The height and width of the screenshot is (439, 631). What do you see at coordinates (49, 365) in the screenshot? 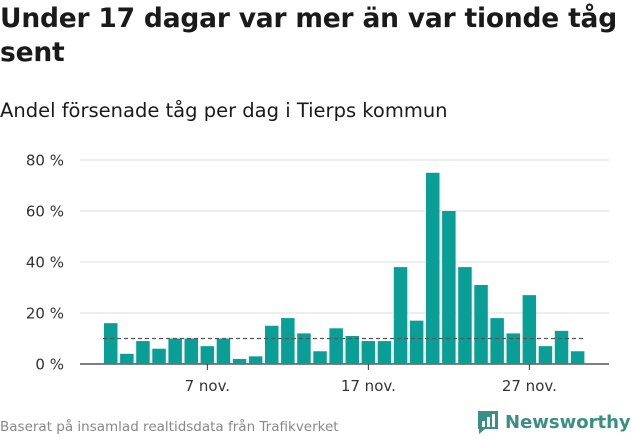
I see `y-tick-label: 0 %` at bounding box center [49, 365].